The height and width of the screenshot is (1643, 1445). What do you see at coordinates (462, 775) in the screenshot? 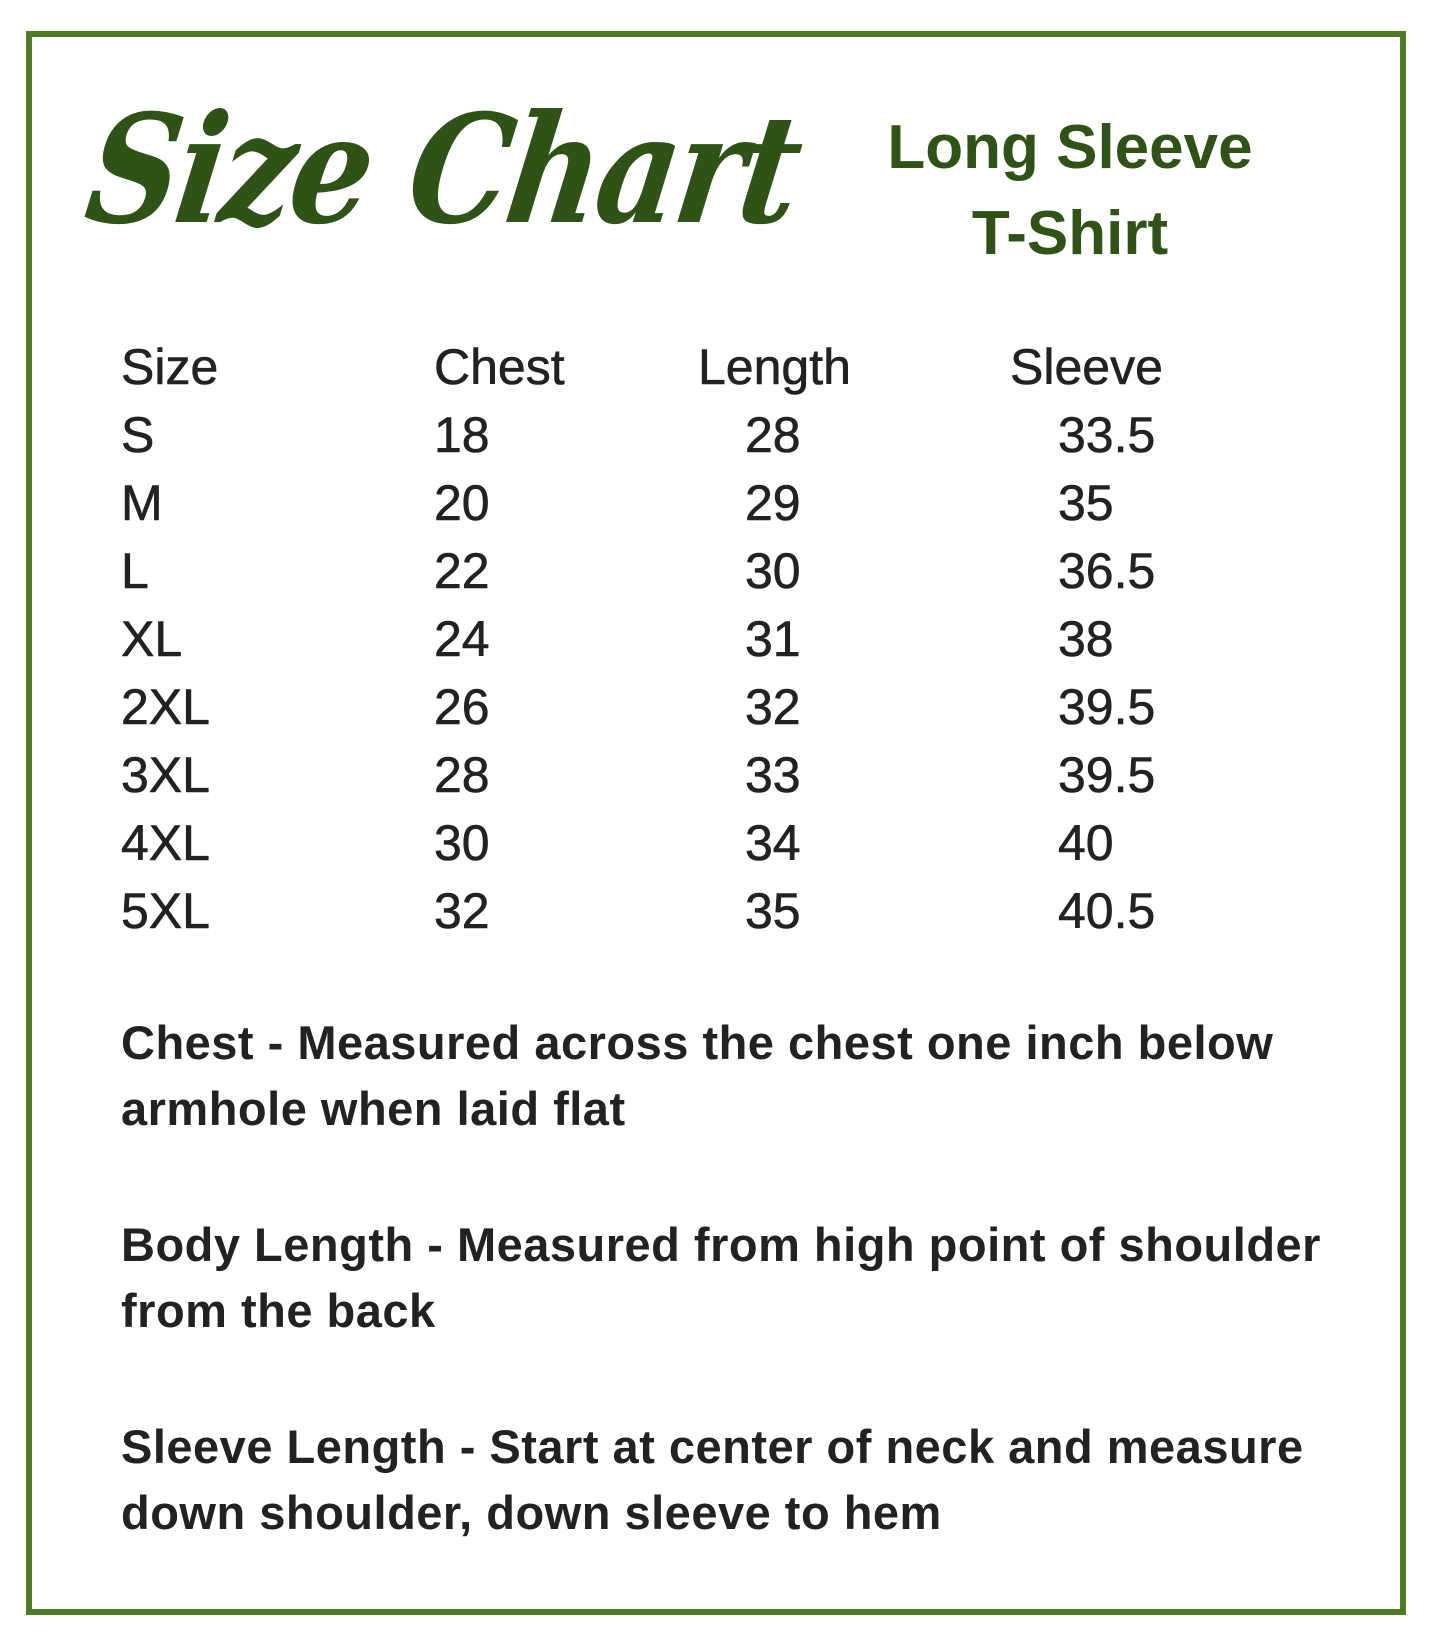
I see `cell-chest: 28` at bounding box center [462, 775].